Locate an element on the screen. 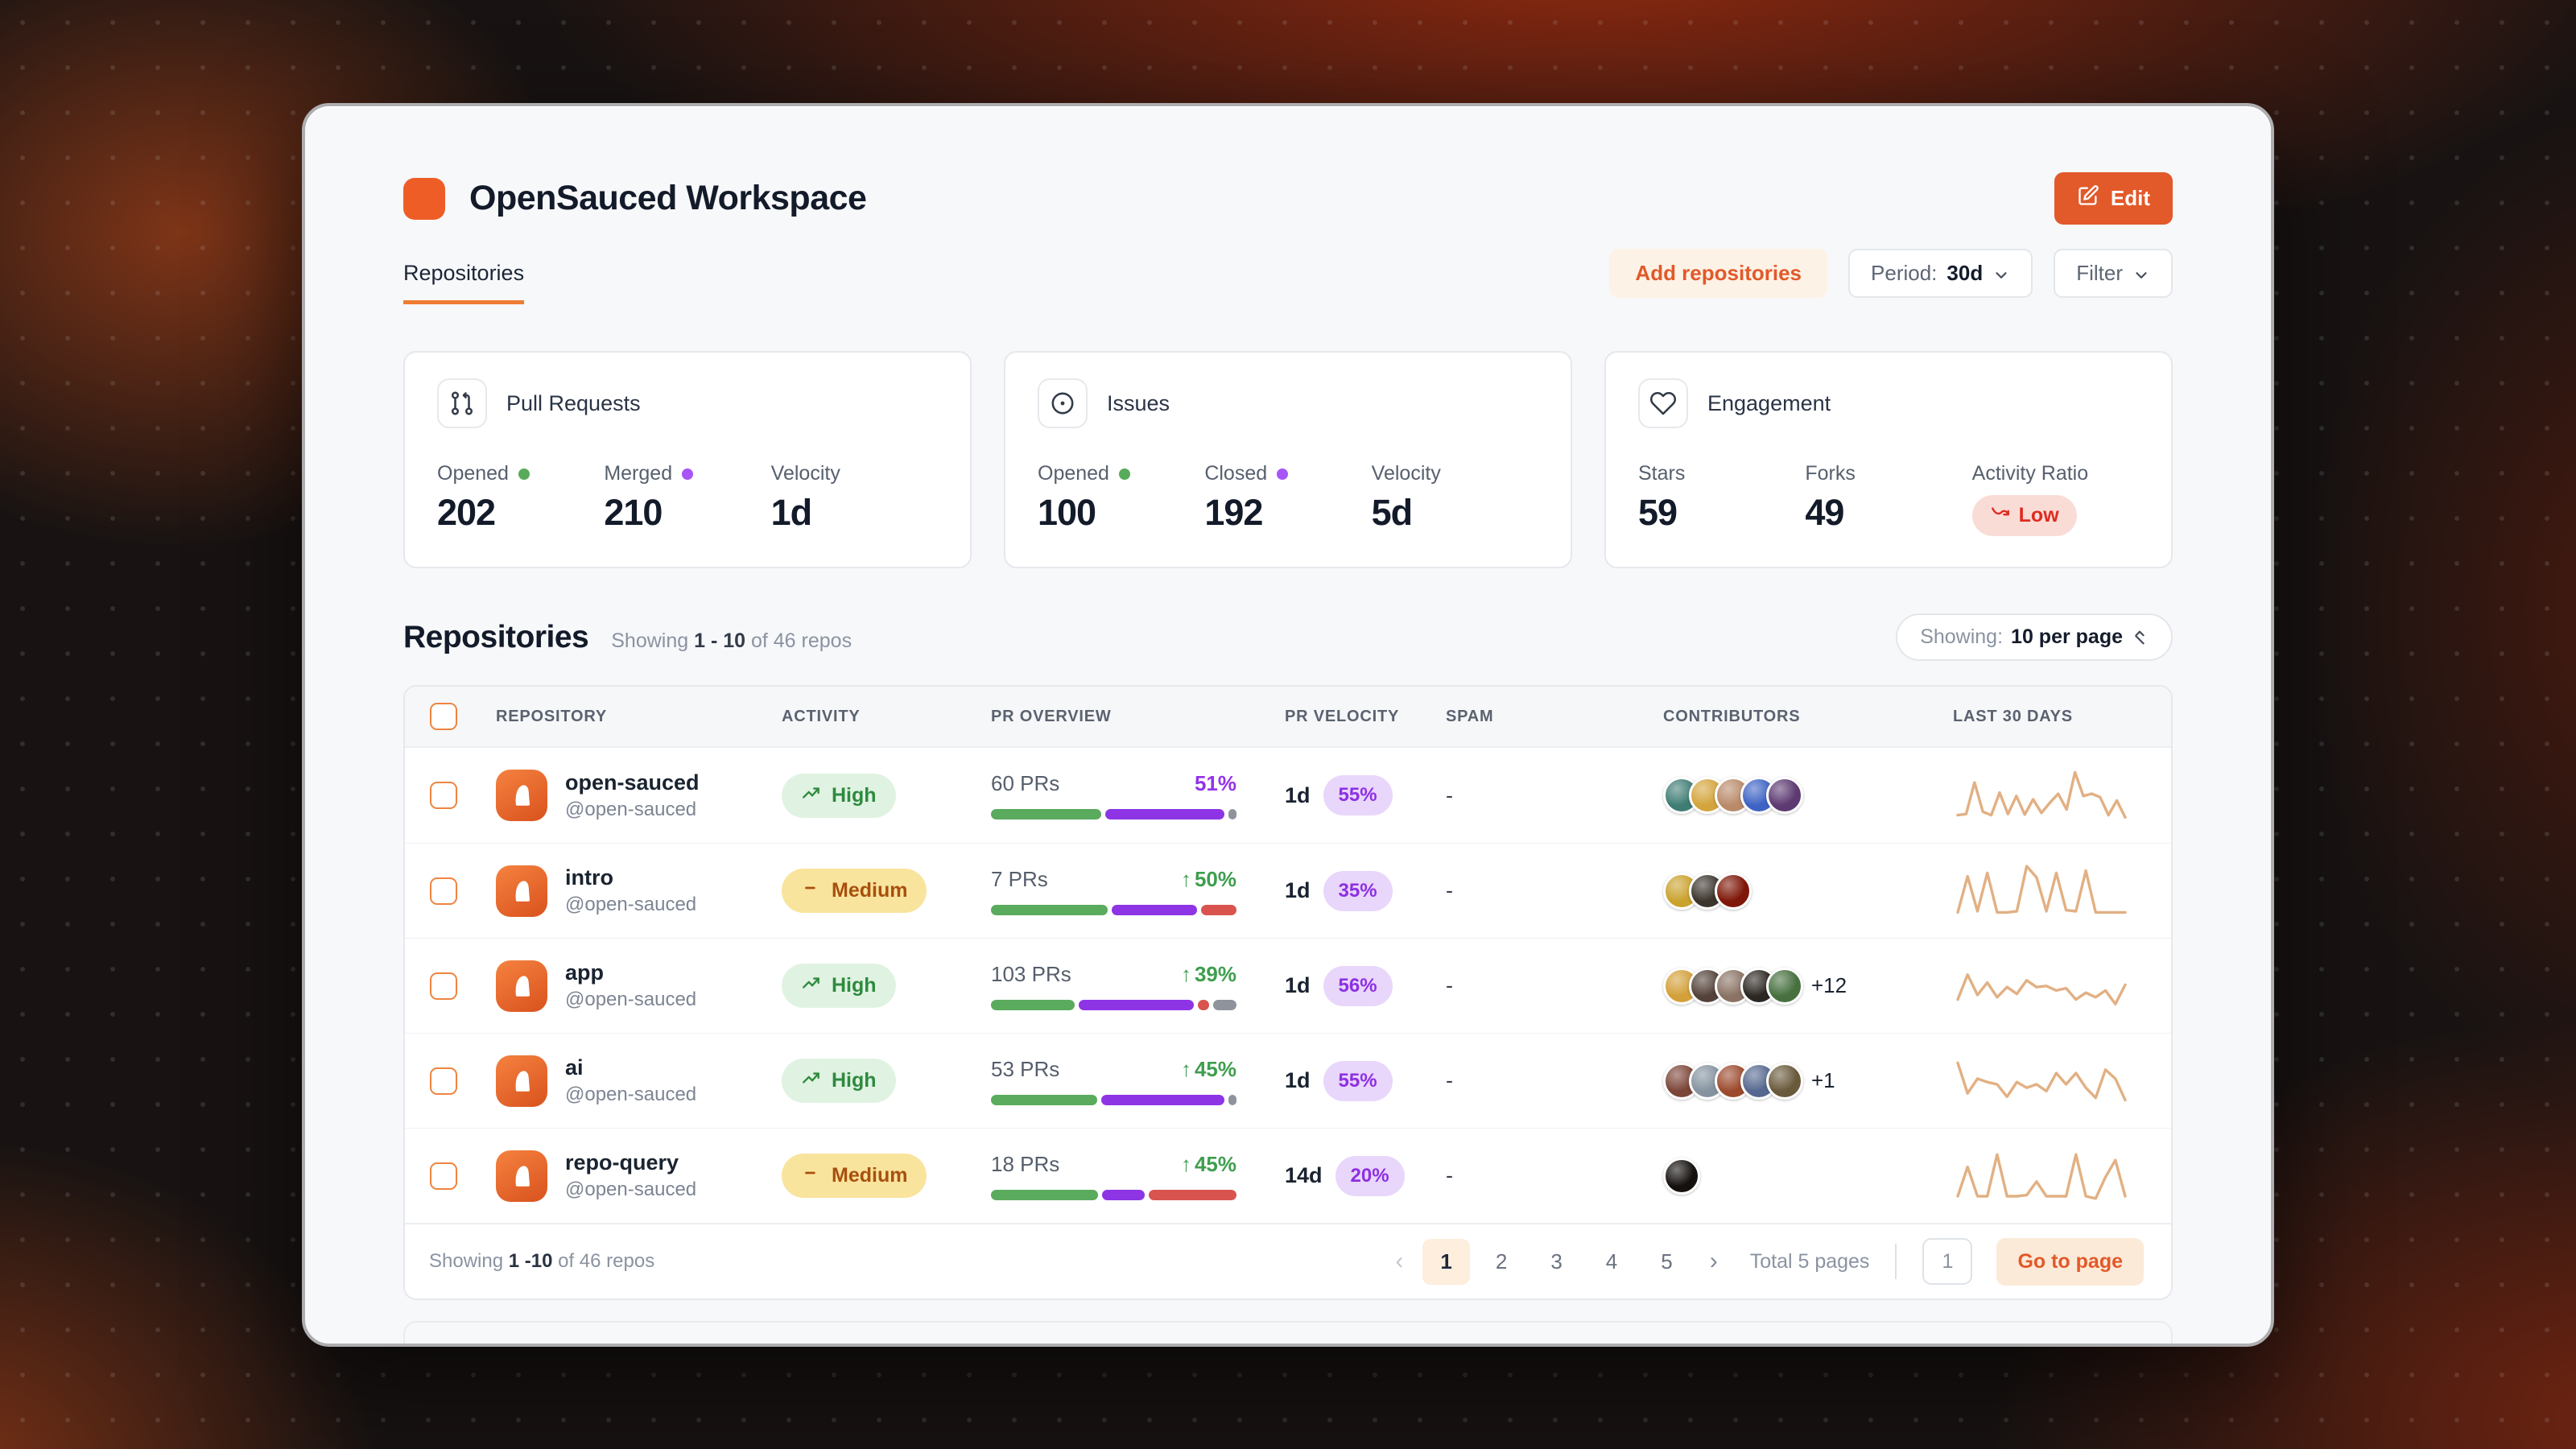  pr-count: 7 PRs is located at coordinates (1019, 878).